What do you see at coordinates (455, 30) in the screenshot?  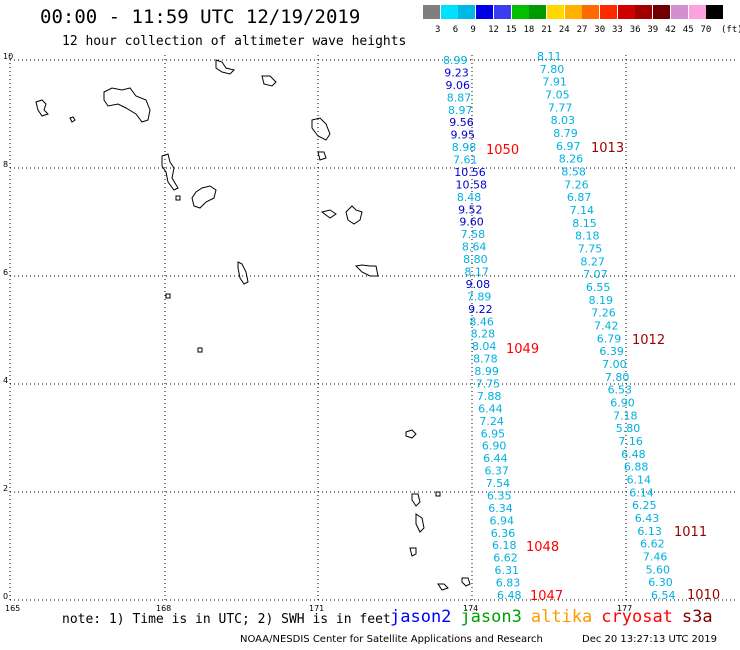 I see `legend-label: 6` at bounding box center [455, 30].